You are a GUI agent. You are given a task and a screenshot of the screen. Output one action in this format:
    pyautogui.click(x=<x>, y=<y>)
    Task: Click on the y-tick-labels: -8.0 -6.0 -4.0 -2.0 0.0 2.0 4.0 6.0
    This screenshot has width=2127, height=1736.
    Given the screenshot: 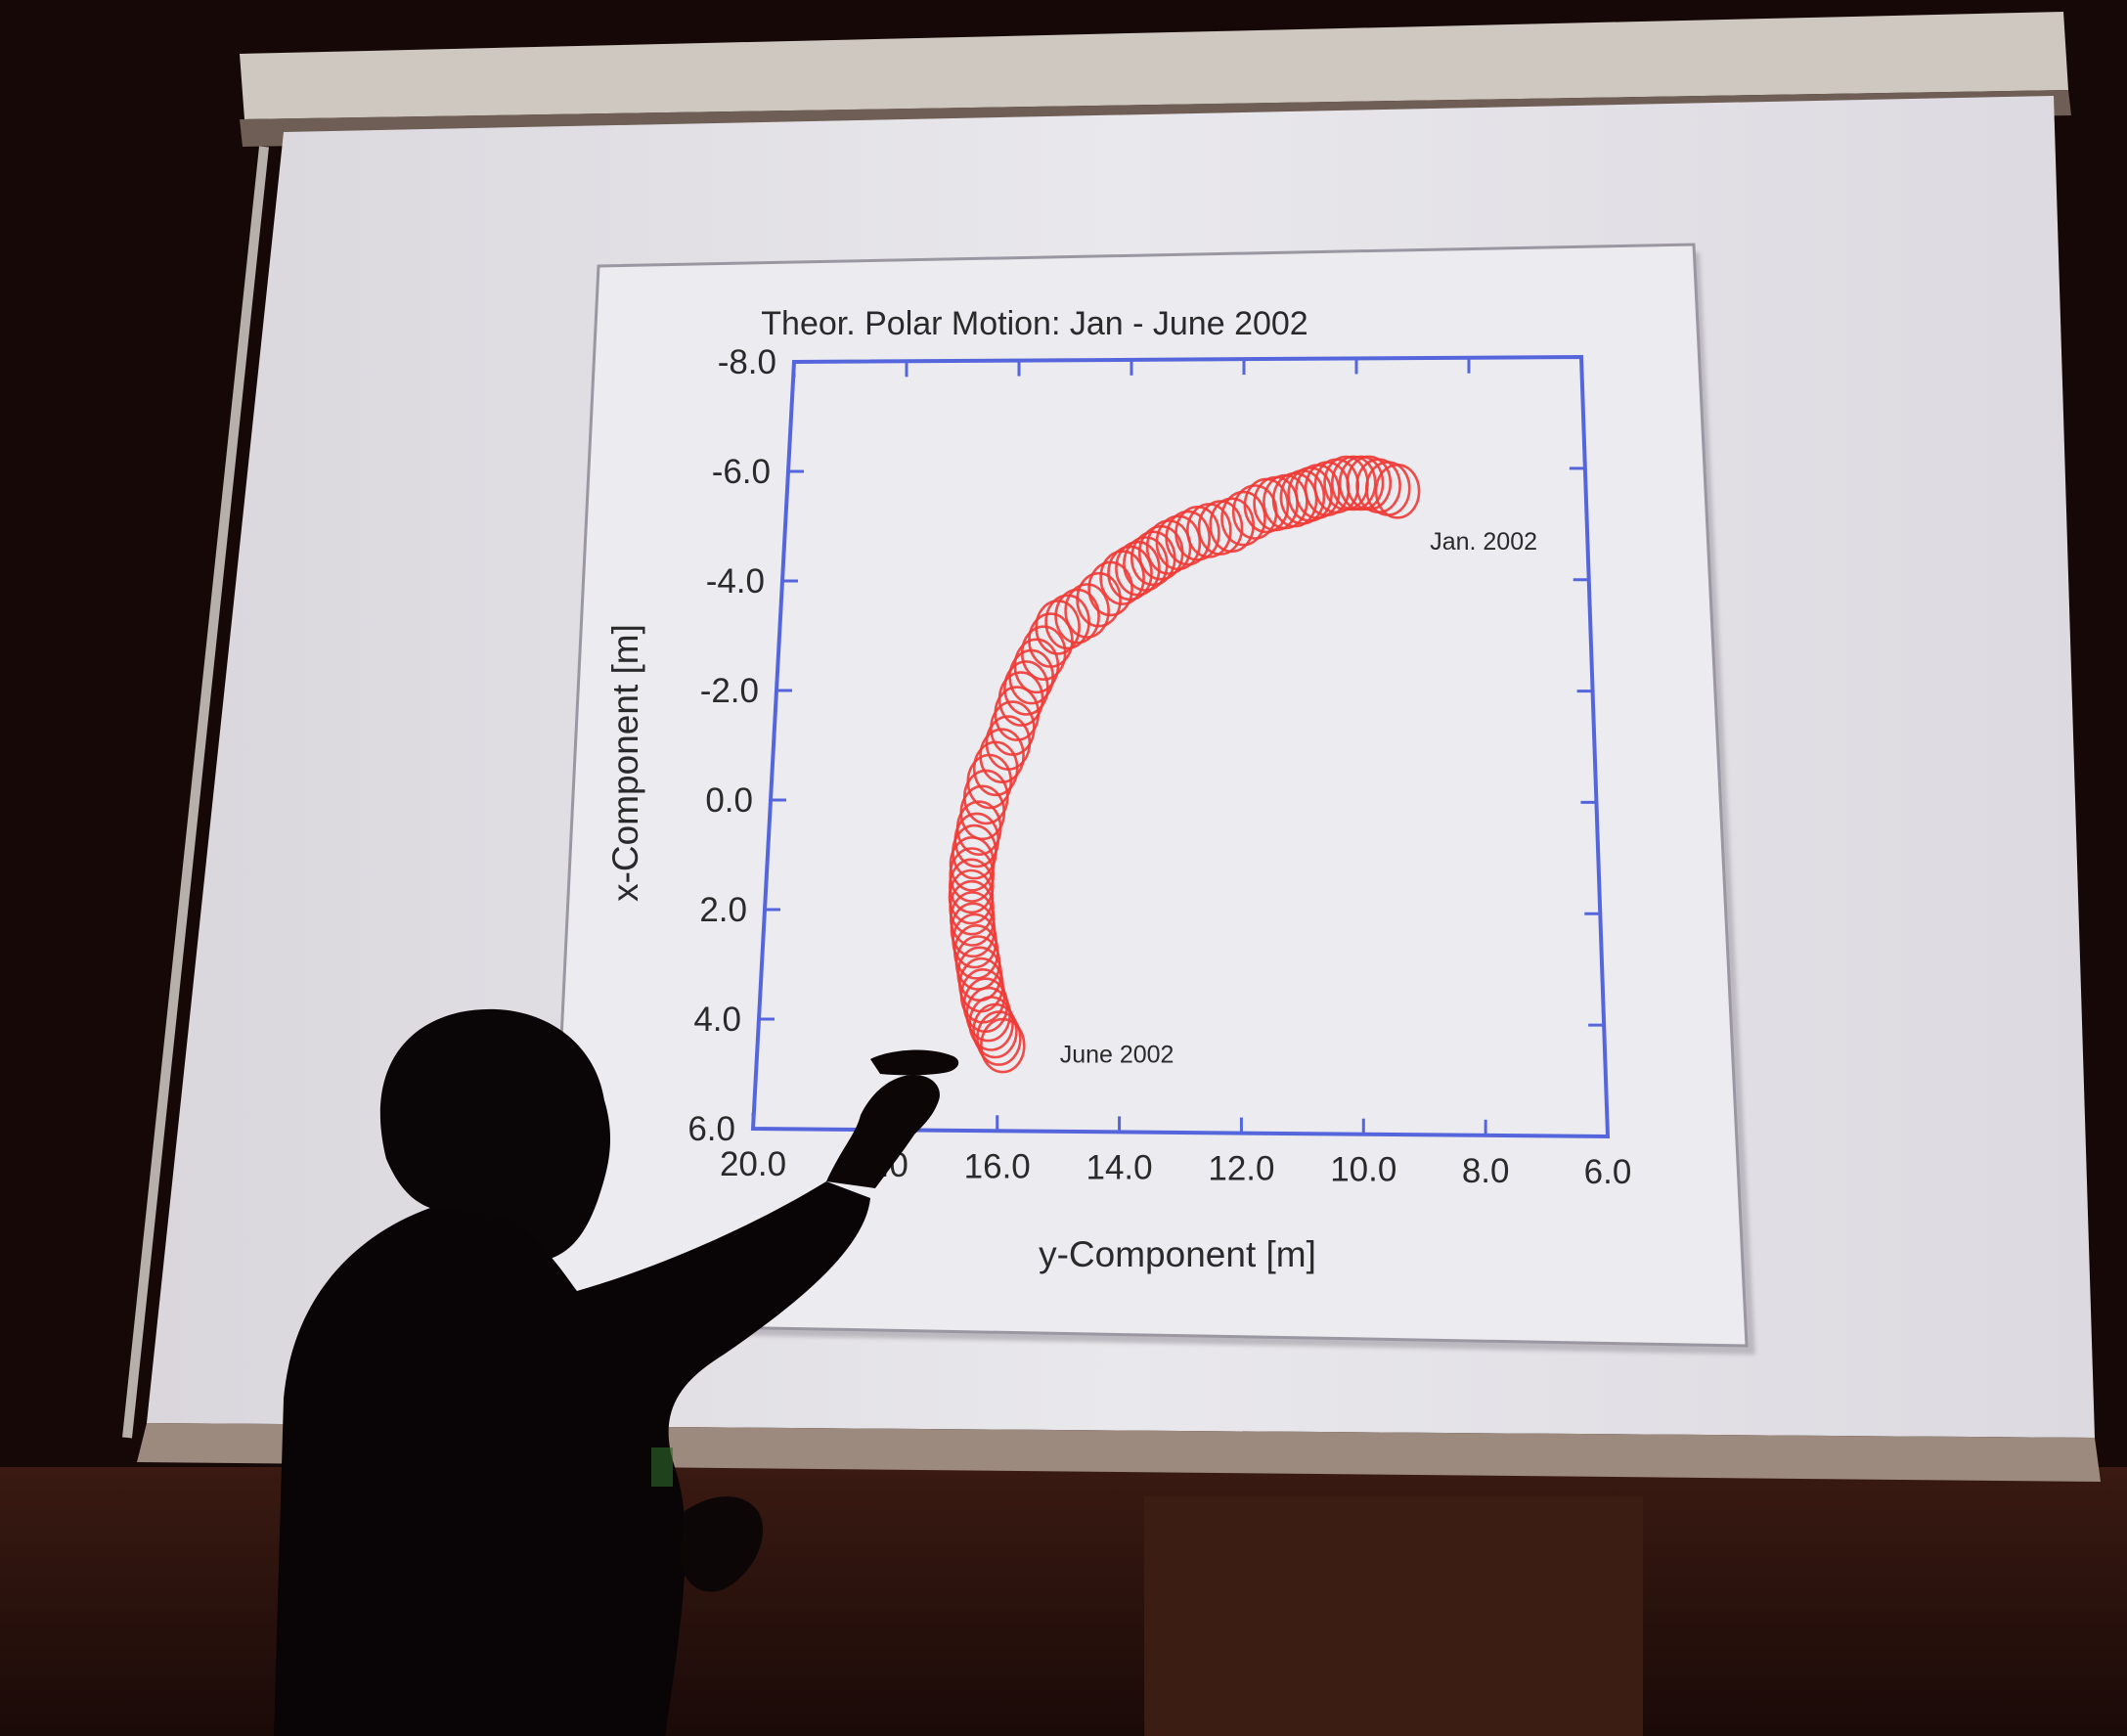 What is the action you would take?
    pyautogui.click(x=731, y=746)
    